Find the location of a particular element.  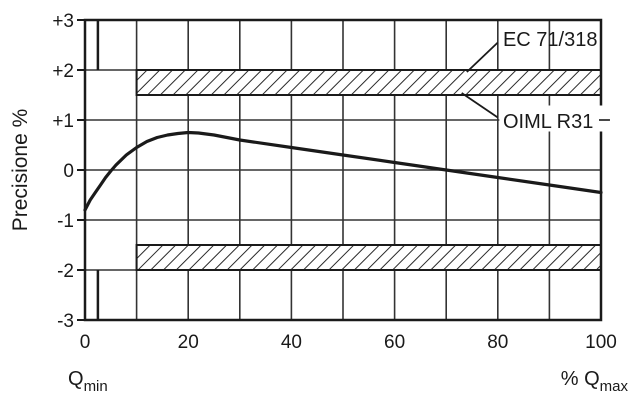

oiml-leader-line is located at coordinates (480, 105).